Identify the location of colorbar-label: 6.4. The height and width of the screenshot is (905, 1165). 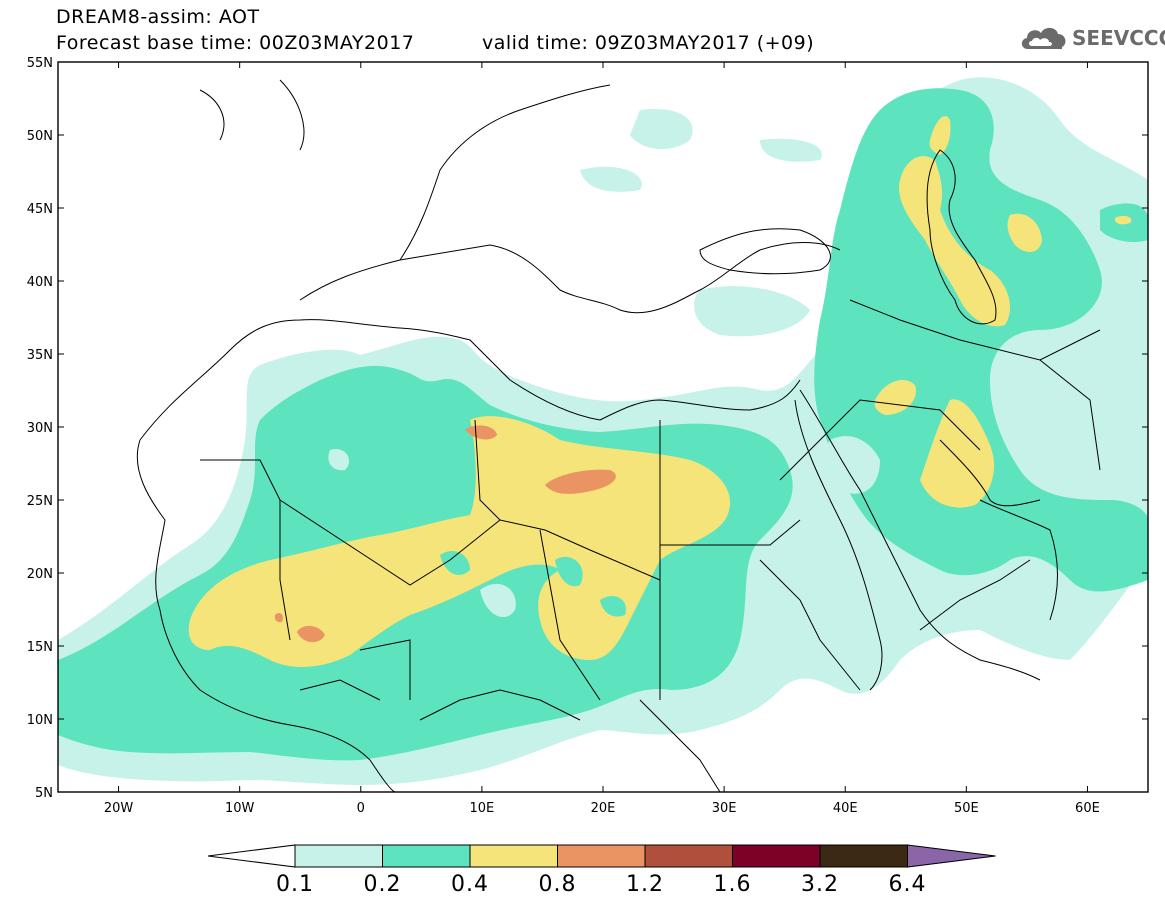
(907, 884).